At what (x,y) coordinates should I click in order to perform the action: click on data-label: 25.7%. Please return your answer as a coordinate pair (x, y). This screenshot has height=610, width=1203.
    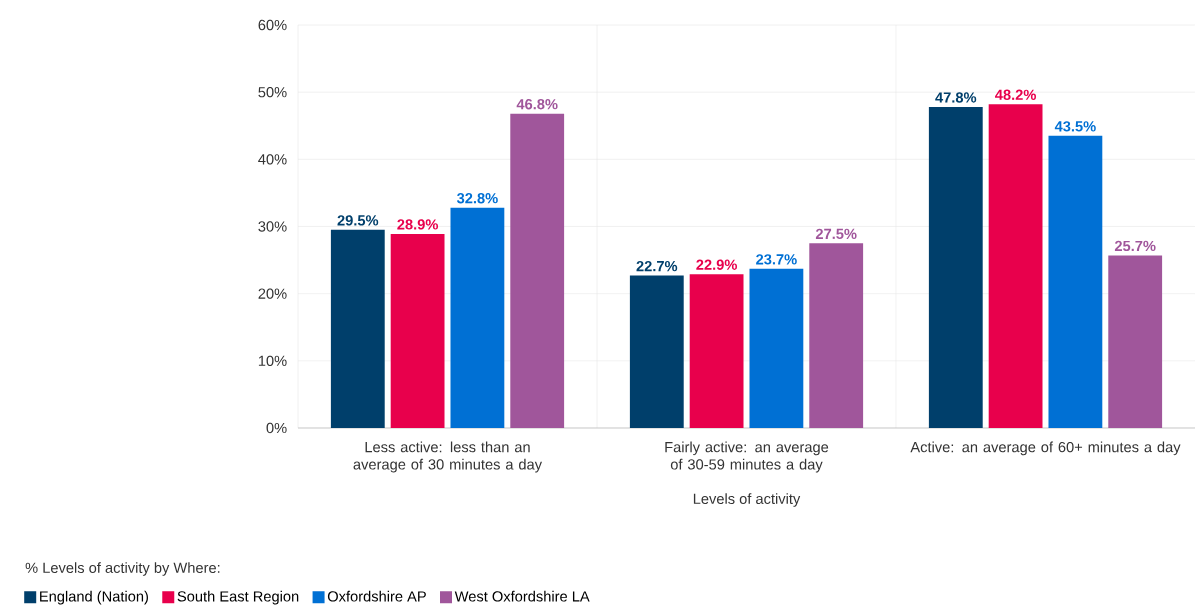
    Looking at the image, I should click on (1135, 246).